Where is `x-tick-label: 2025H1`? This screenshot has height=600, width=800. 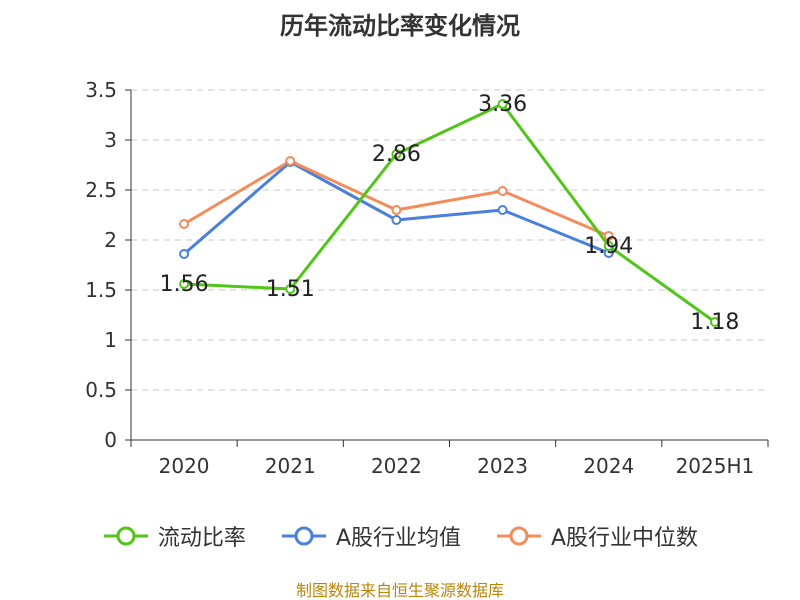
x-tick-label: 2025H1 is located at coordinates (715, 466).